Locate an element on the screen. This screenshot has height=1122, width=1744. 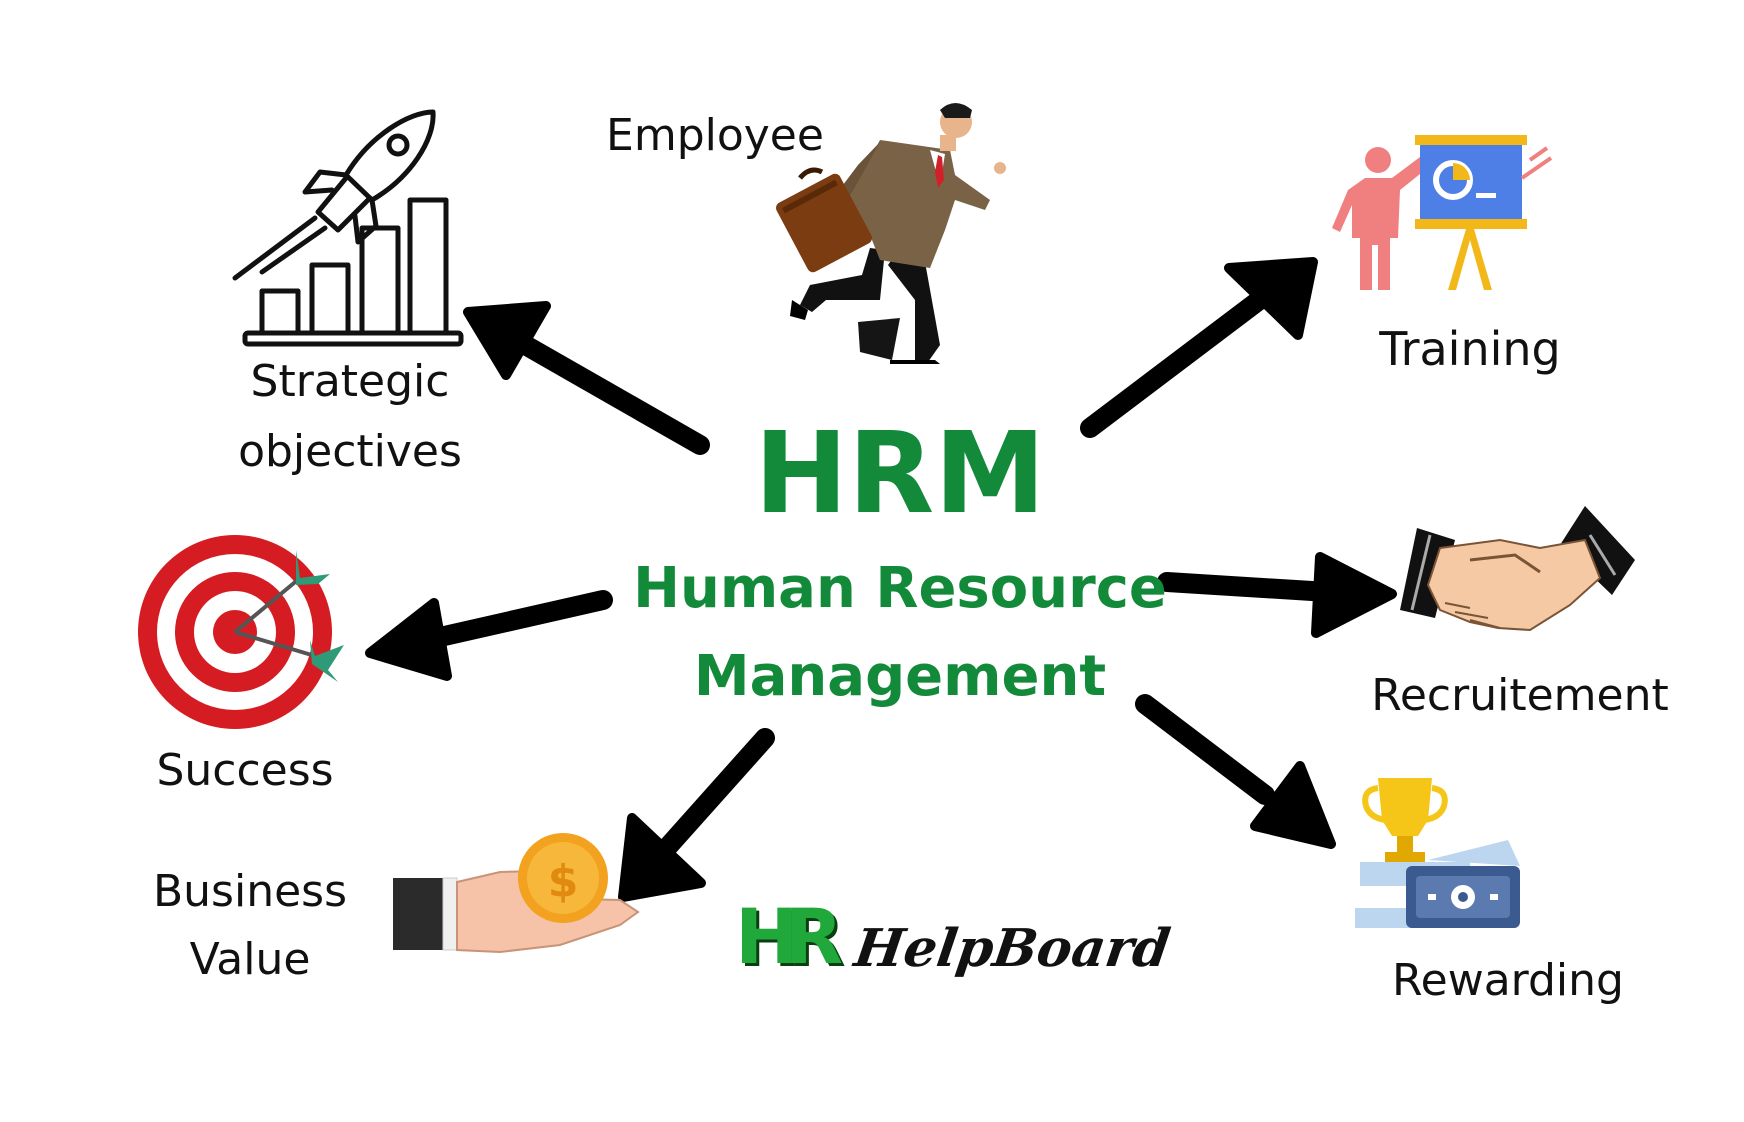
hrm-subtitle-line2: Management is located at coordinates (900, 676).